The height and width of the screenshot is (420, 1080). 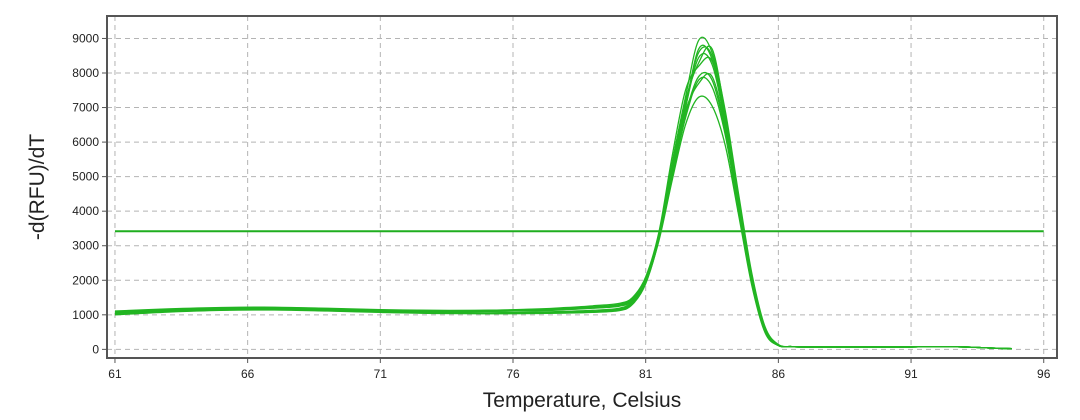 I want to click on x-axis: 61 66 71 76 81 86 91 96, so click(x=579, y=369).